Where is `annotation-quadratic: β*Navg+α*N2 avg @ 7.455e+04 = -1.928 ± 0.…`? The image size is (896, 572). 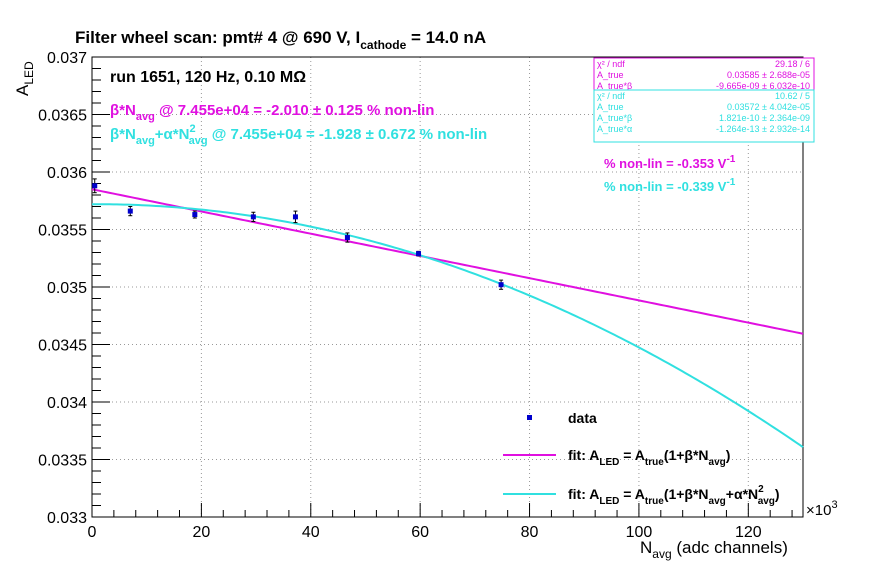
annotation-quadratic: β*Navg+α*N2 avg @ 7.455e+04 = -1.928 ± 0.… is located at coordinates (298, 135).